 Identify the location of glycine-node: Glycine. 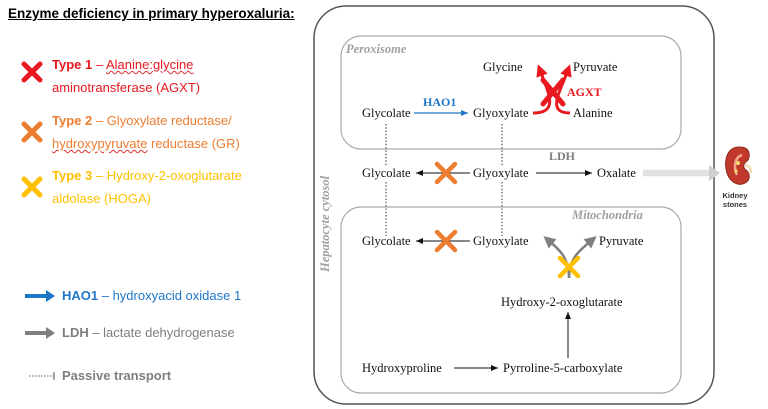
(503, 67).